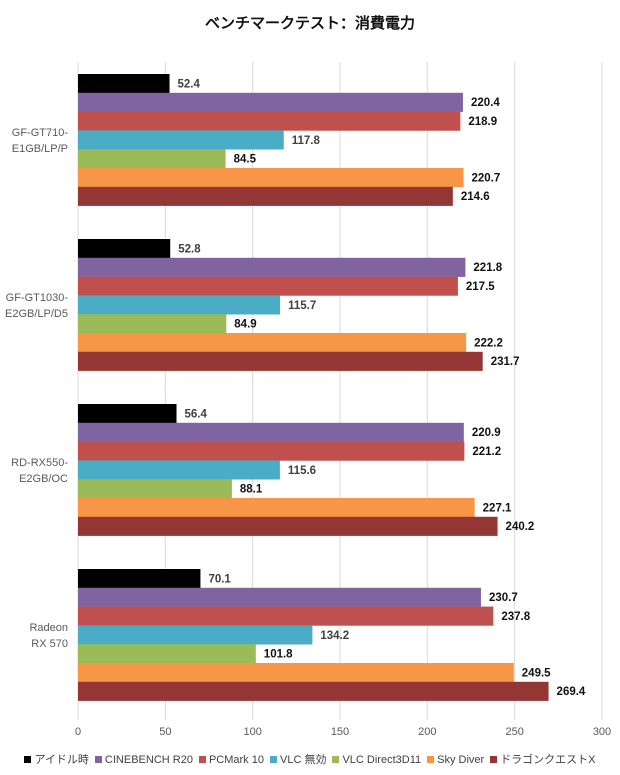 This screenshot has height=775, width=620. Describe the element at coordinates (165, 732) in the screenshot. I see `x-tick-label: 50` at that location.